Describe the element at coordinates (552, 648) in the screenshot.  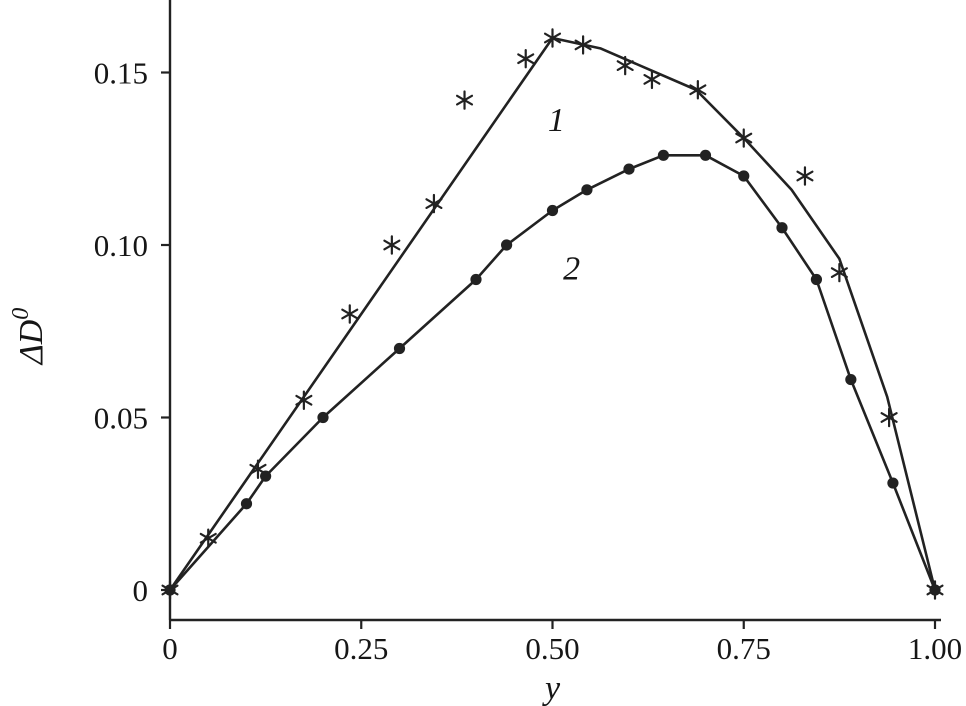
I see `x-tick-label: 0.50` at that location.